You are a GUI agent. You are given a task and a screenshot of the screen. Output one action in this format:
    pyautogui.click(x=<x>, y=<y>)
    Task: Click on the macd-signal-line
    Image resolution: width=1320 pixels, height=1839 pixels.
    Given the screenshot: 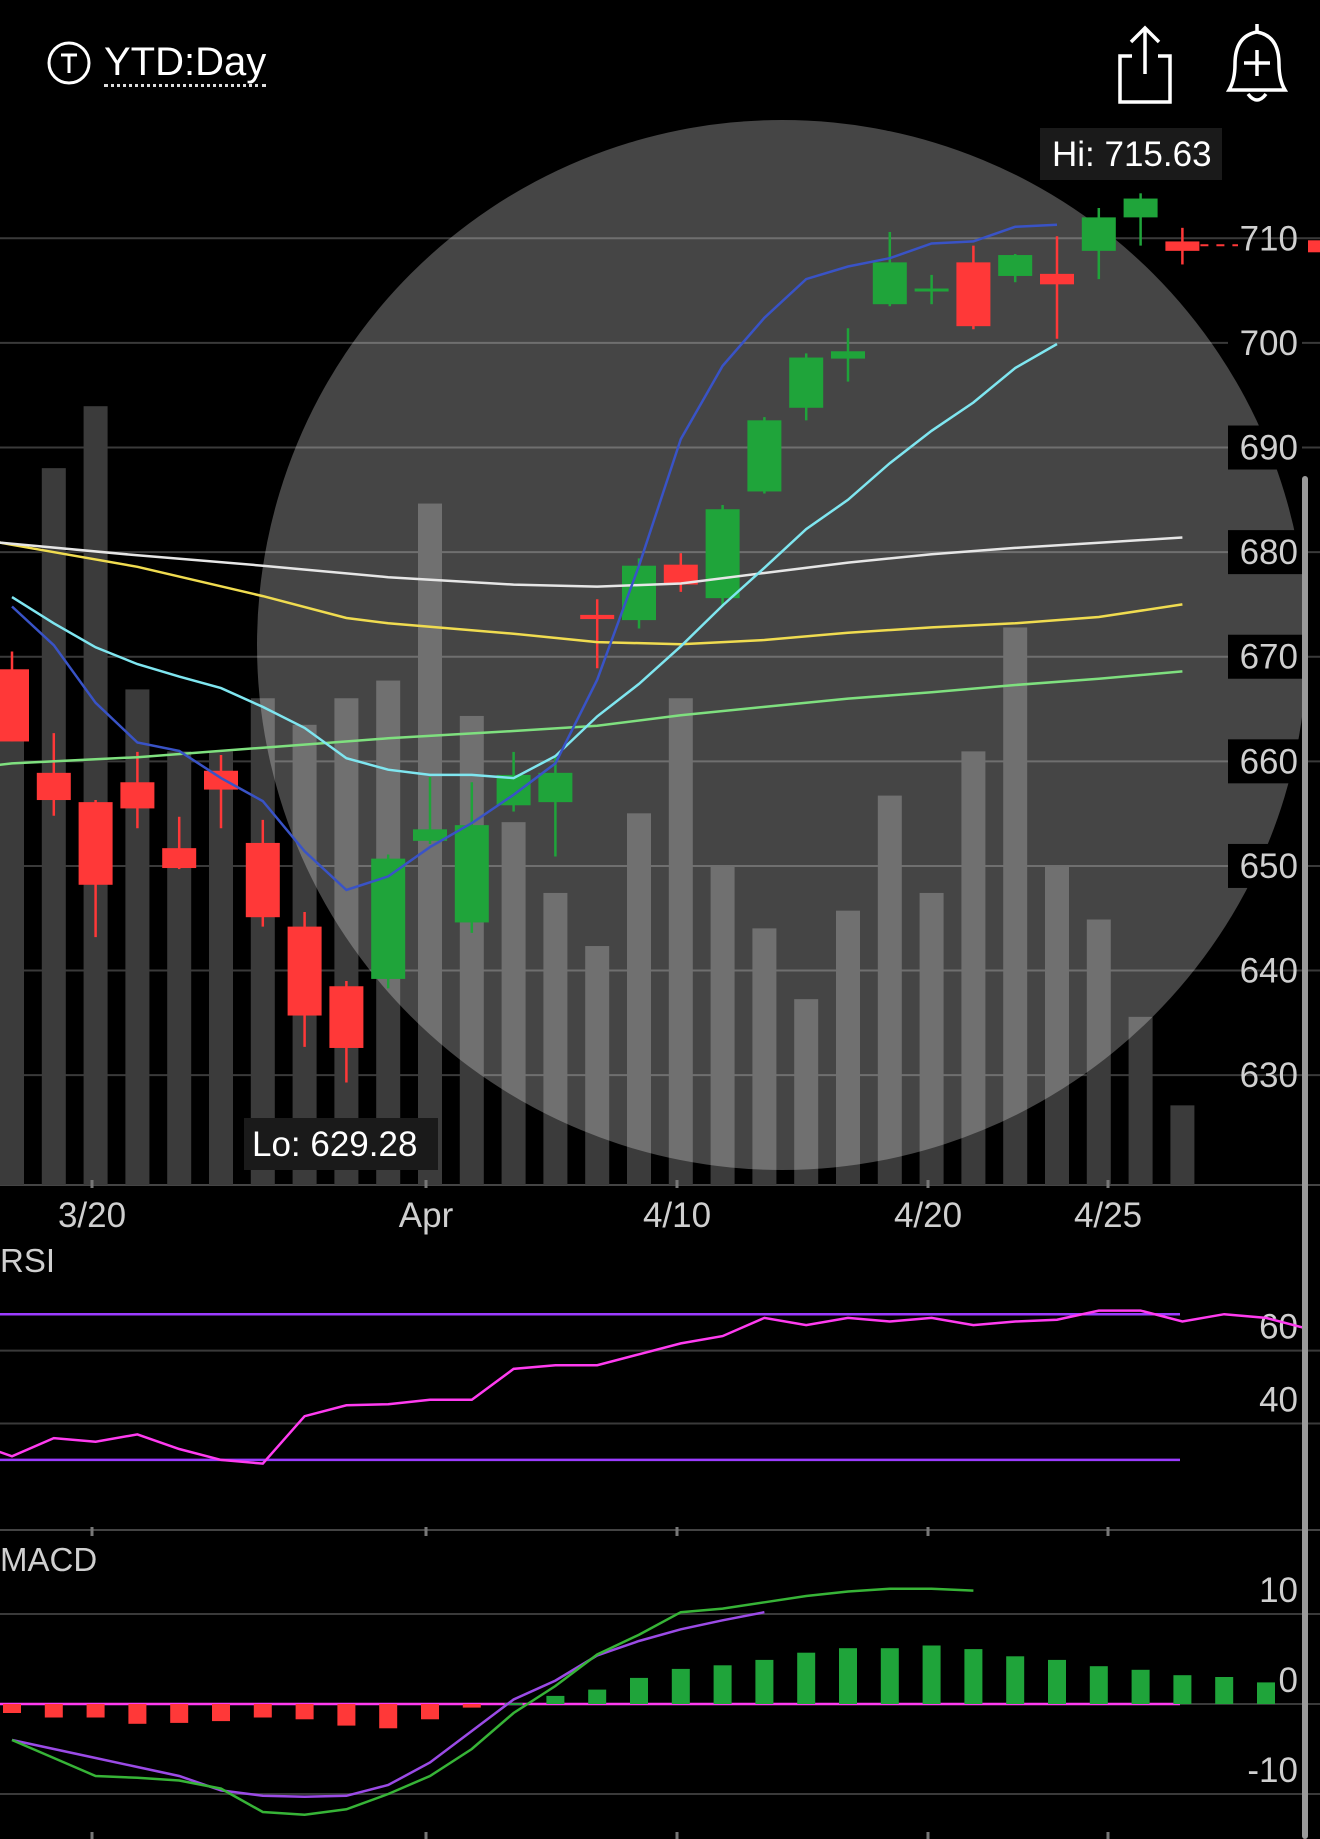 What is the action you would take?
    pyautogui.click(x=388, y=1704)
    